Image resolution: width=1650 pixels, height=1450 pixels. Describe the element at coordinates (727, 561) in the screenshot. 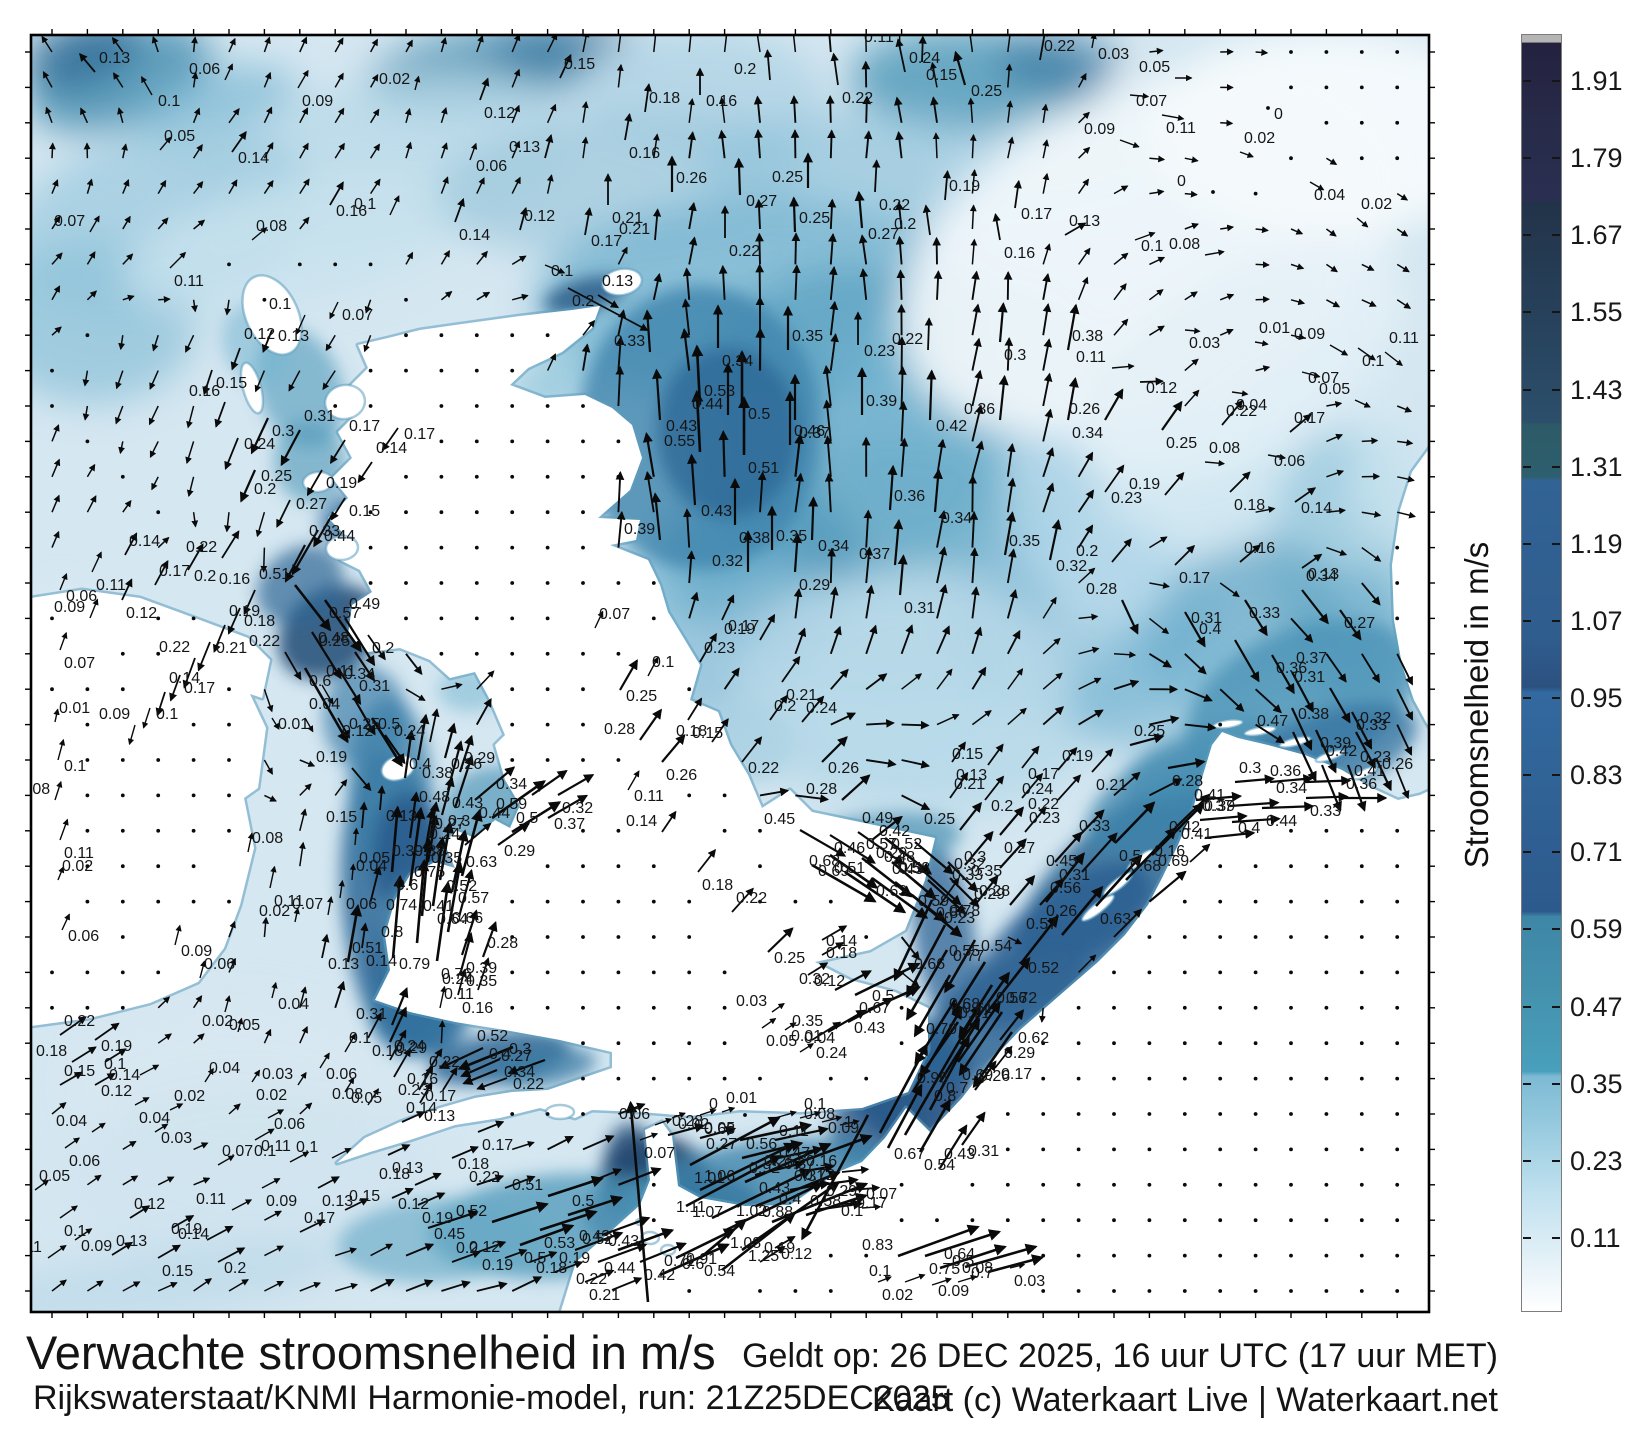

I see `vector-value-label: 0.32` at that location.